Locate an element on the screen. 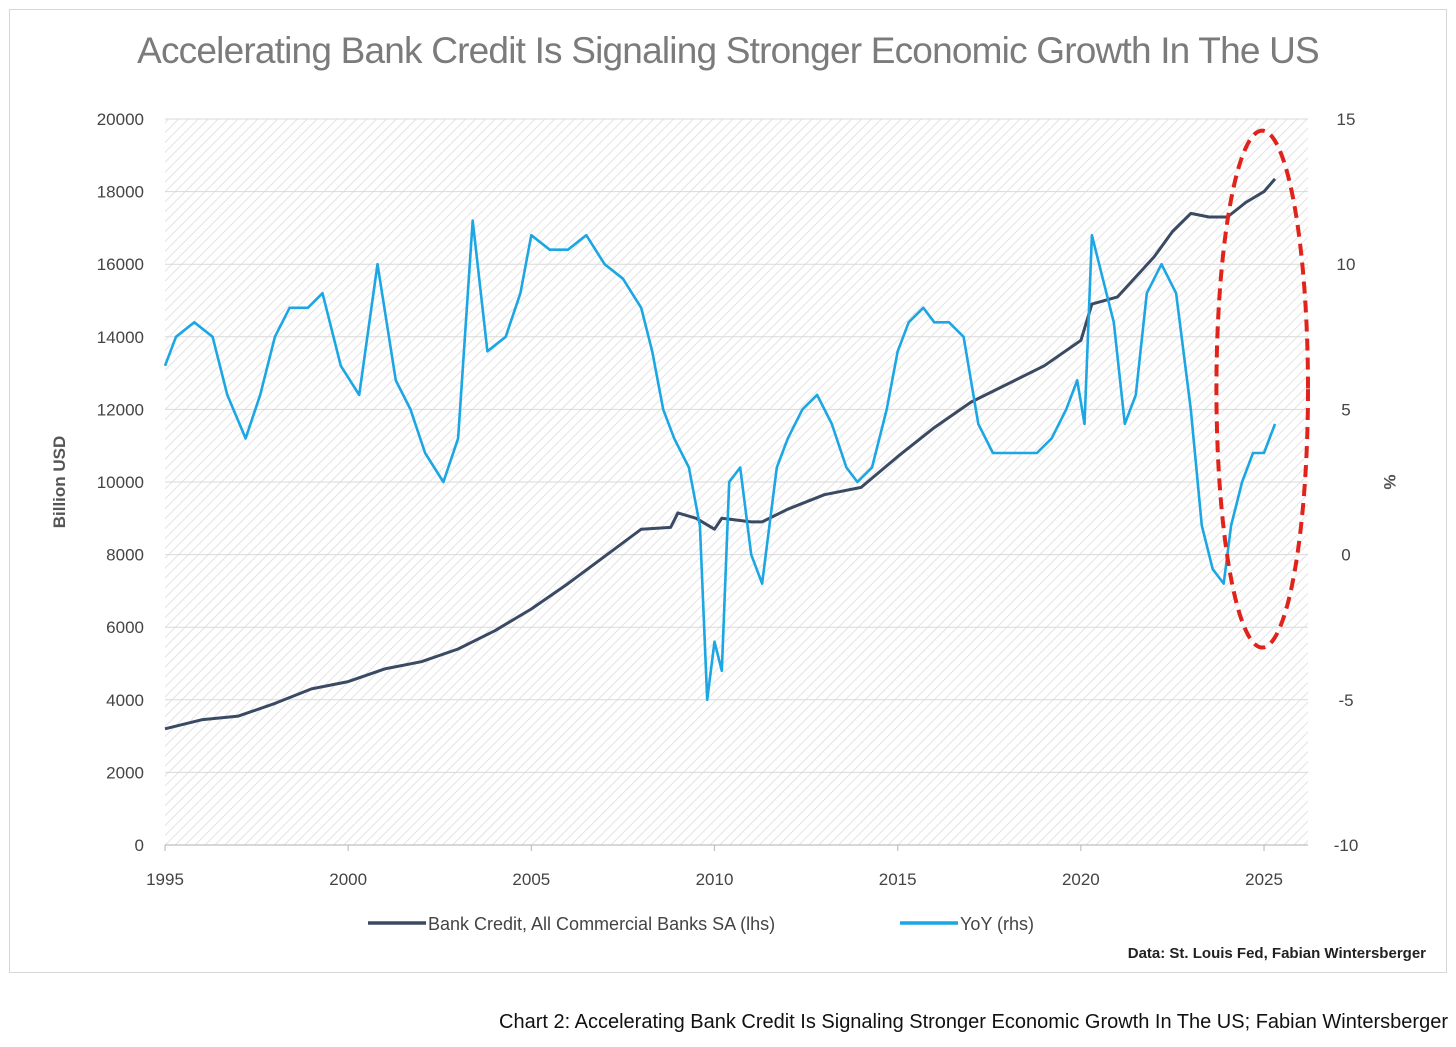 Image resolution: width=1456 pixels, height=1047 pixels. y-left-tick-label: 8000 is located at coordinates (125, 555).